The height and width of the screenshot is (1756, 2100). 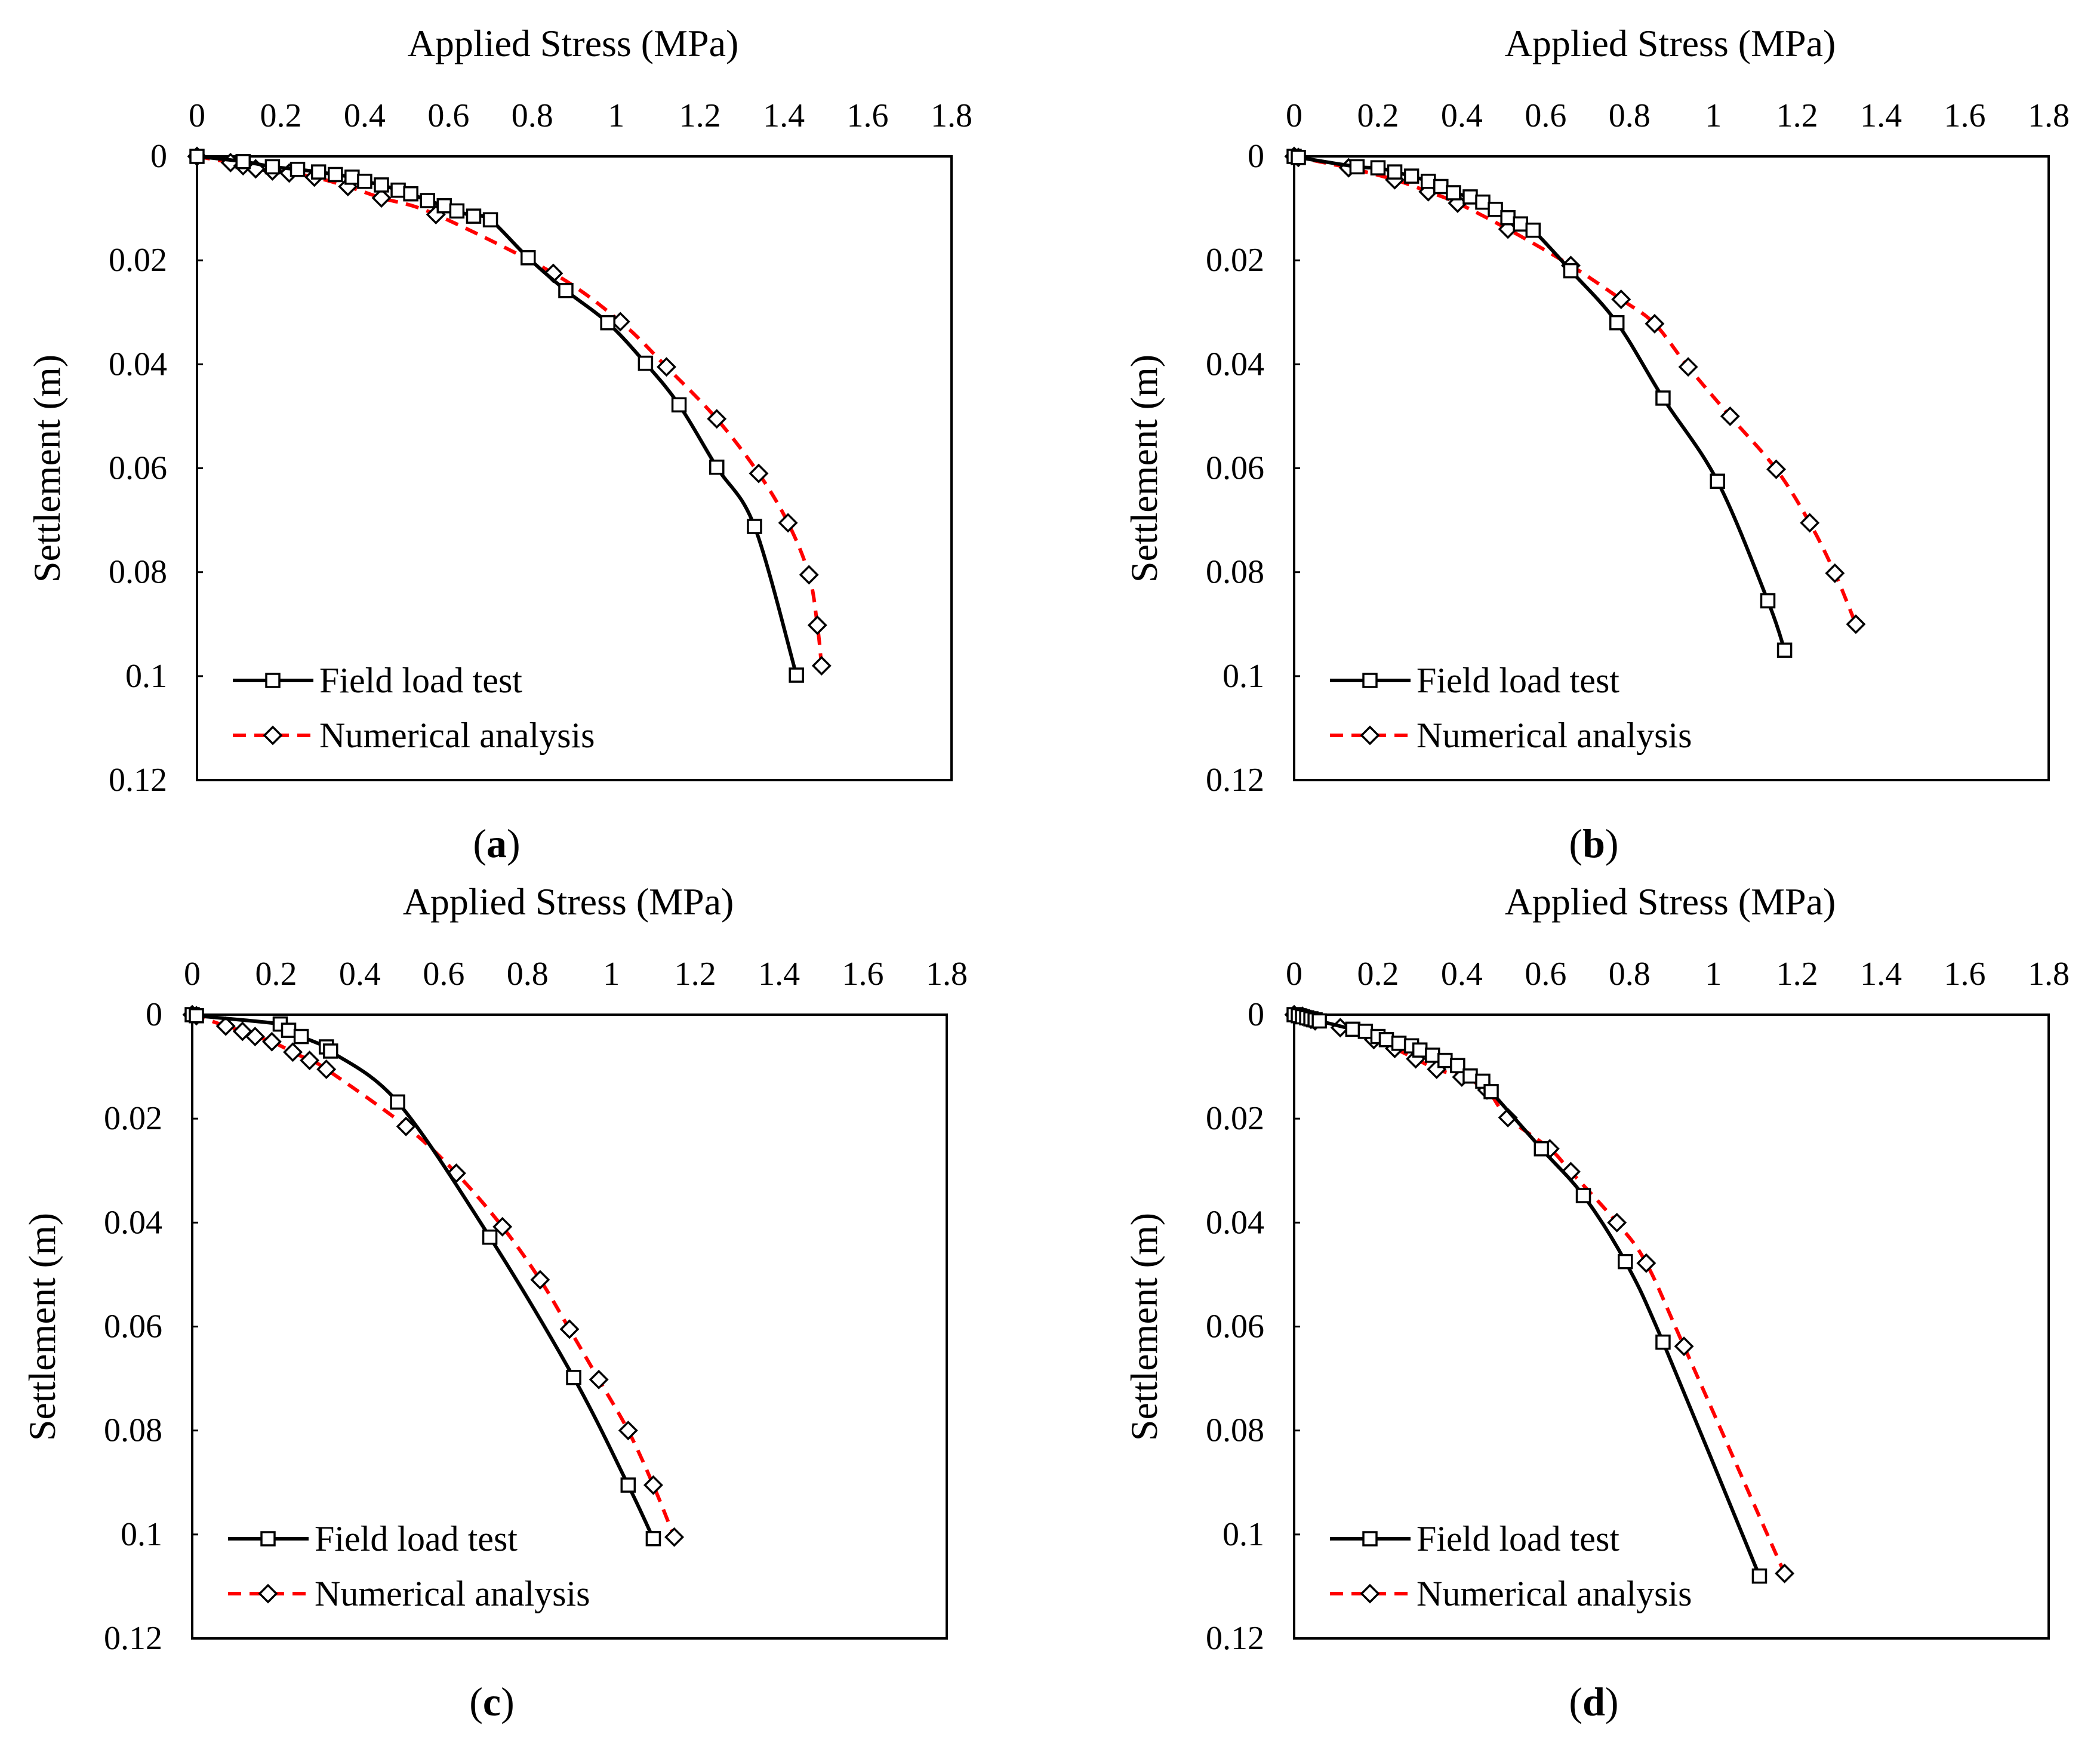 I want to click on panel-caption: (c), so click(x=492, y=1702).